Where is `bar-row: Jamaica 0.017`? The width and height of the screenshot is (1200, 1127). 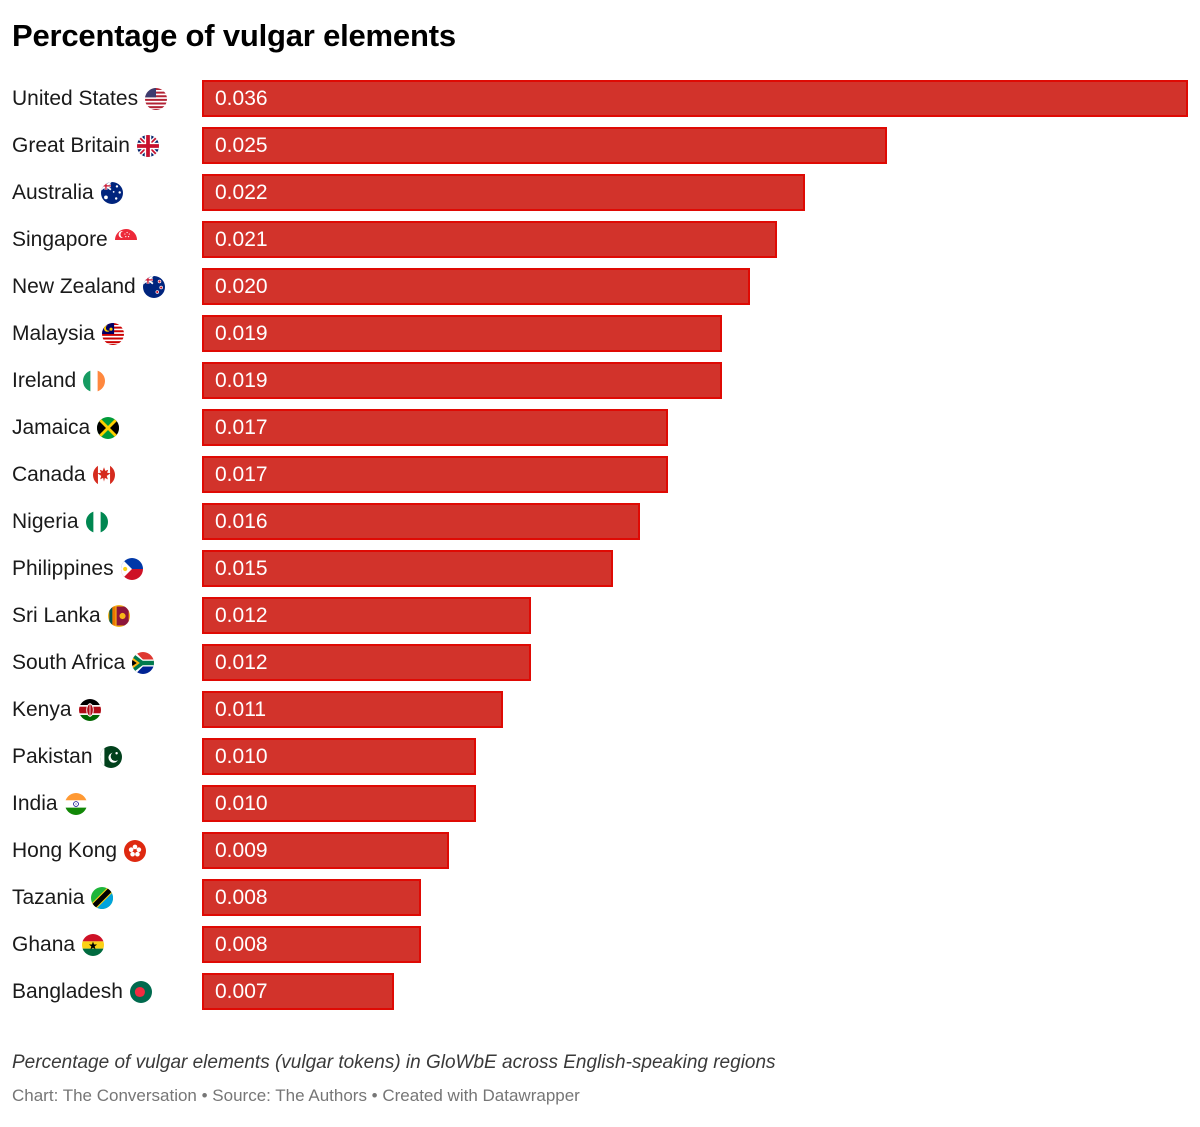 bar-row: Jamaica 0.017 is located at coordinates (600, 427).